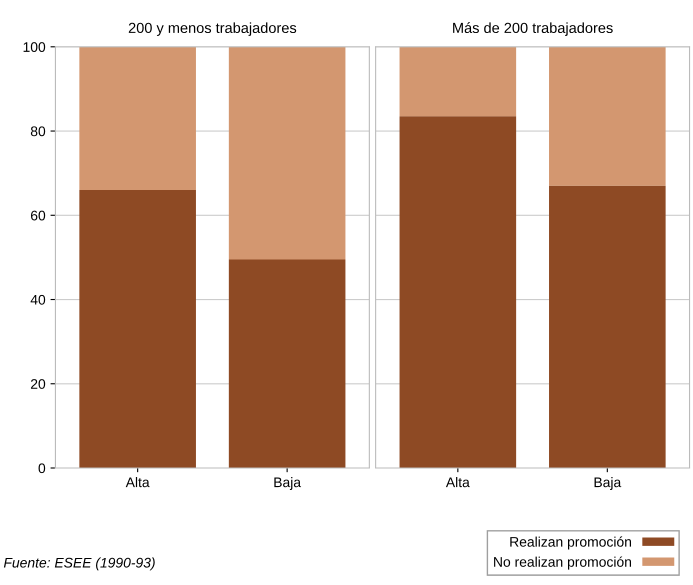 The image size is (693, 585). Describe the element at coordinates (79, 563) in the screenshot. I see `source-note: Fuente: ESEE (1990-93)` at that location.